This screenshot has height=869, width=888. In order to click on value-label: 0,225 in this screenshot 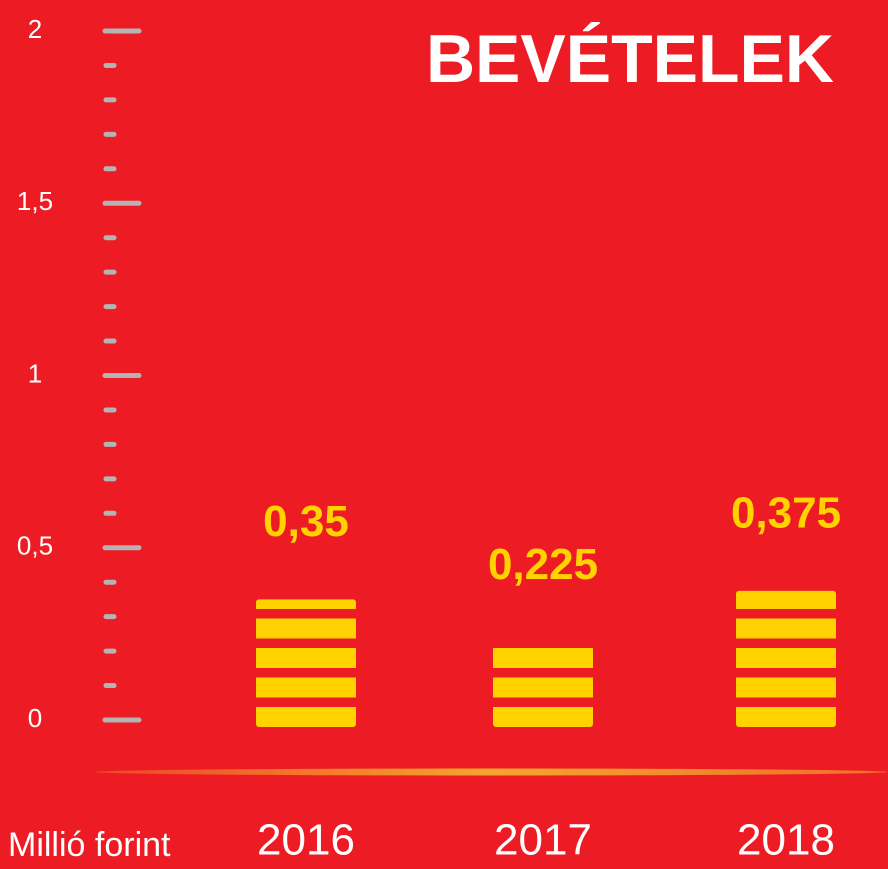, I will do `click(543, 564)`.